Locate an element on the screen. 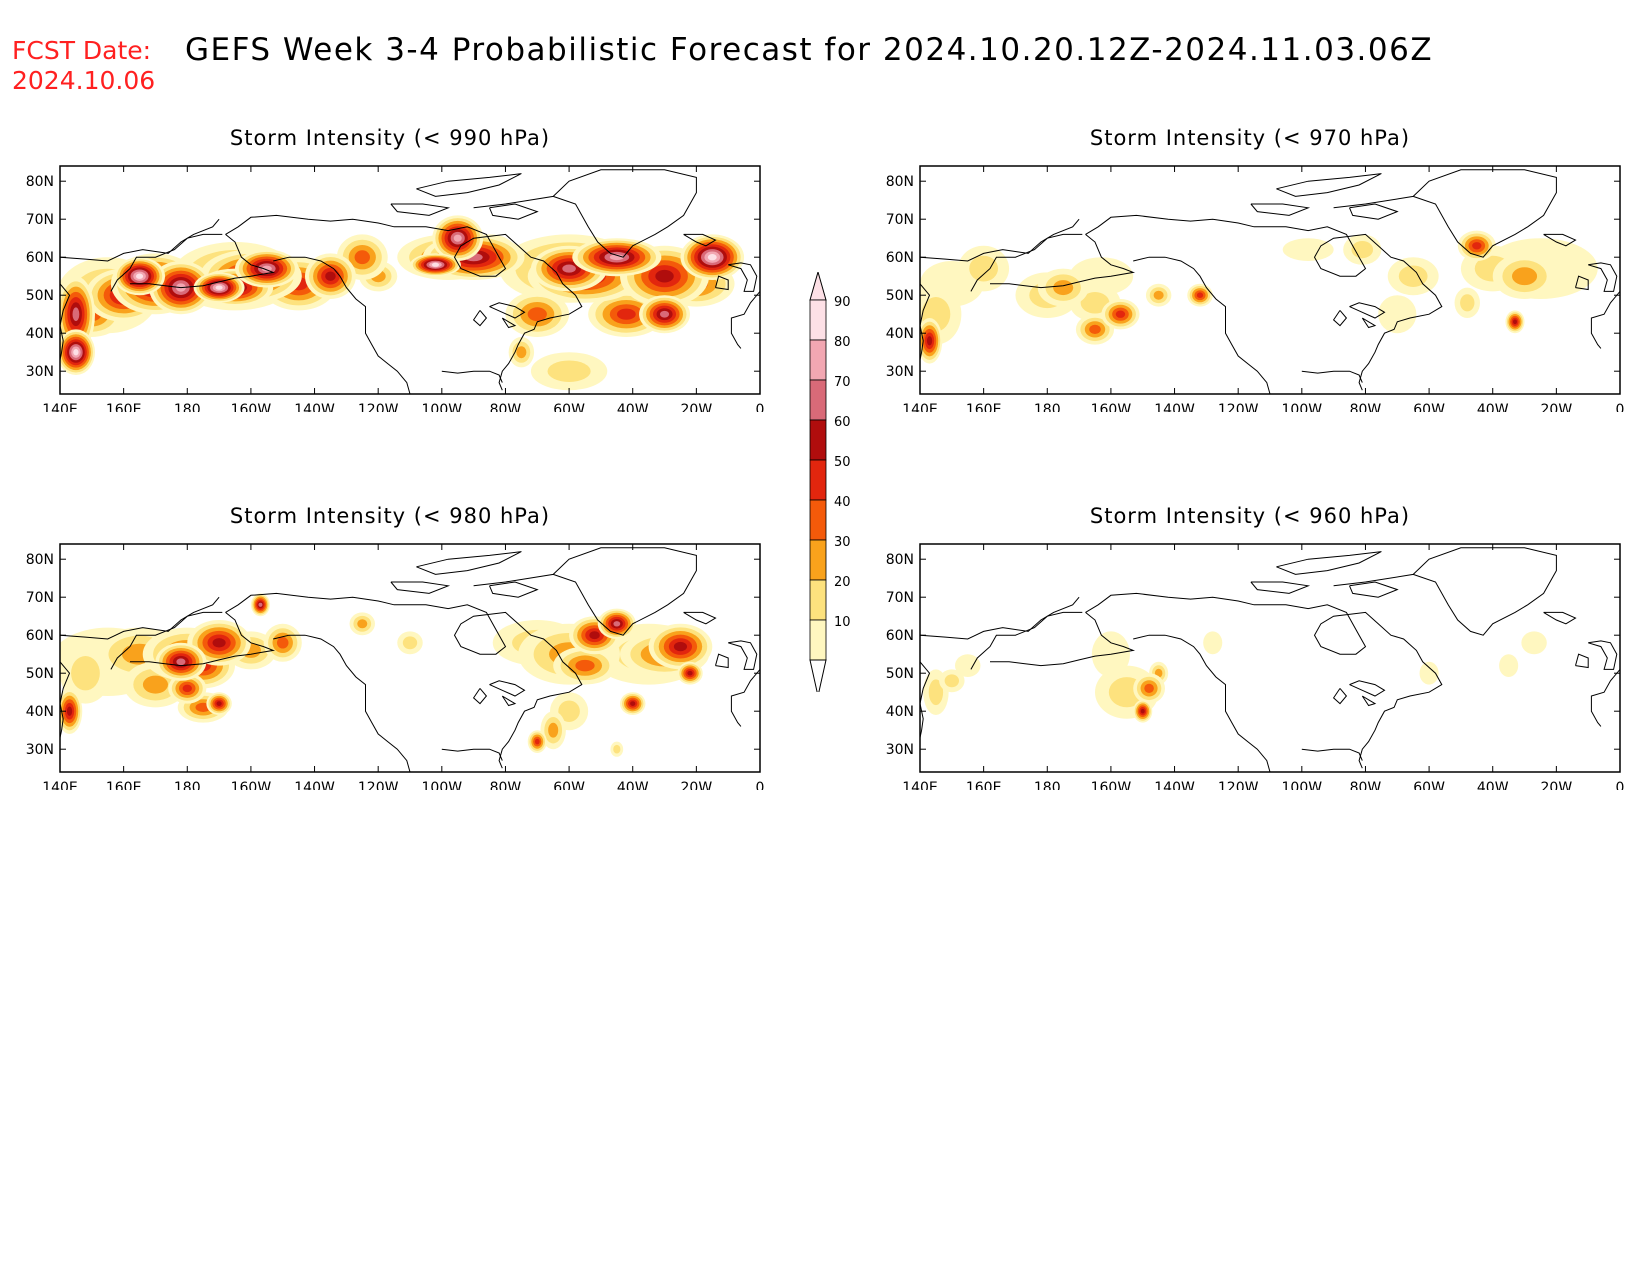 This screenshot has width=1650, height=1275. lat-label: 30N is located at coordinates (40, 372).